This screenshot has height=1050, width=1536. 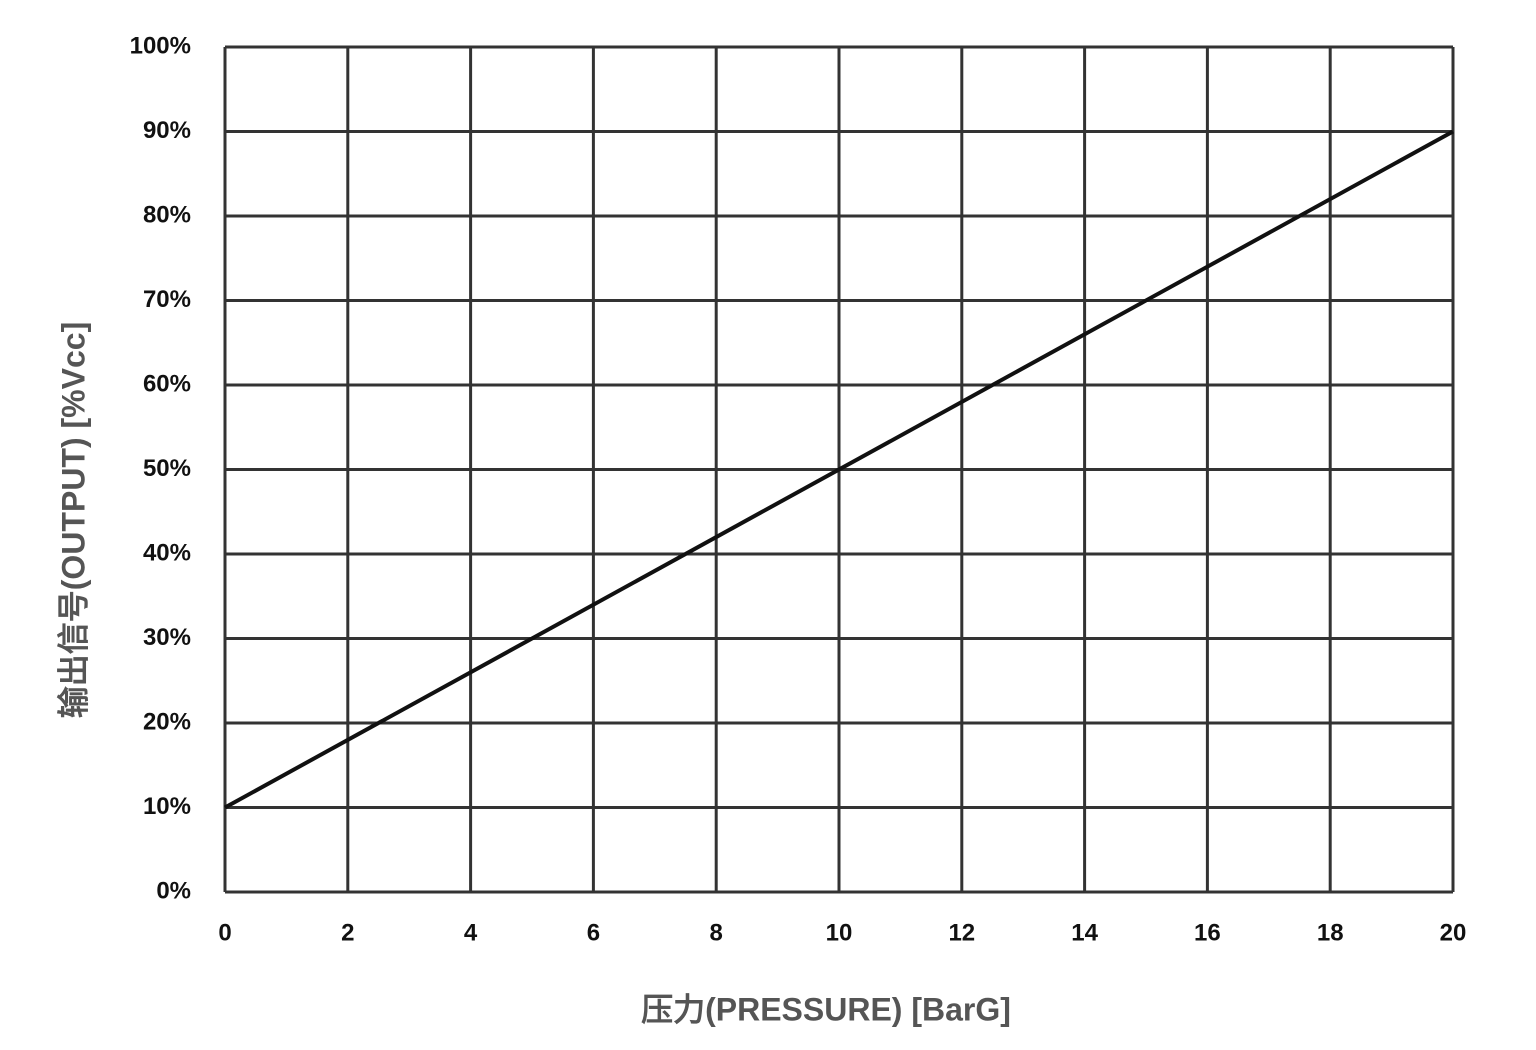 I want to click on x-tick-label: 4, so click(x=471, y=932).